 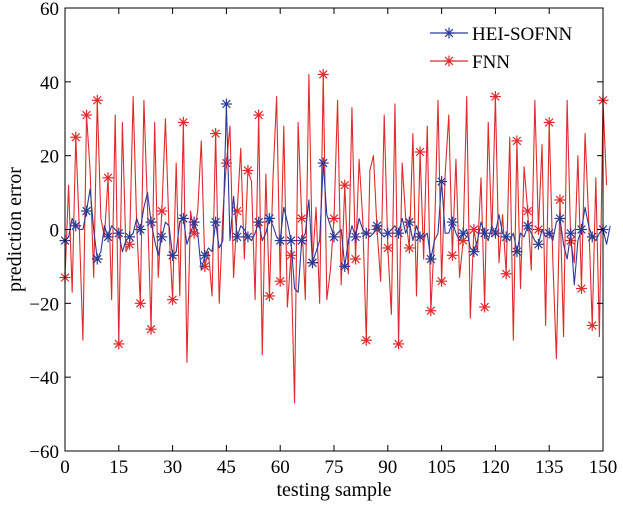 I want to click on x-tick-label: 135, so click(x=549, y=467).